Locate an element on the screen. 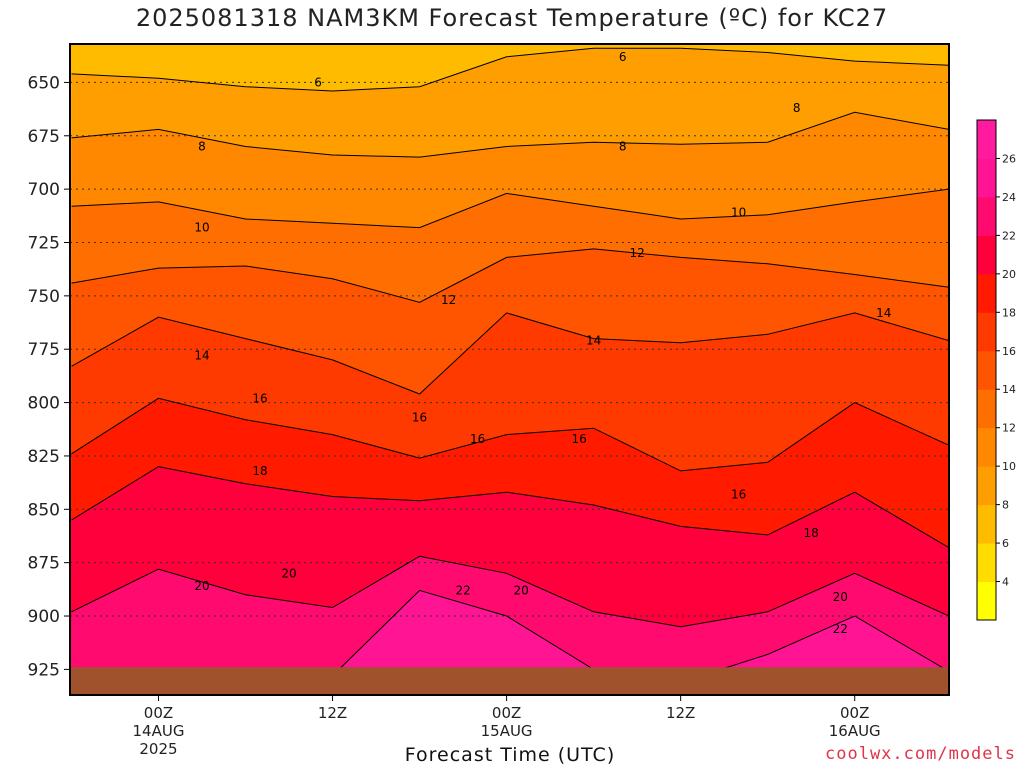  colorbar-frame is located at coordinates (986, 370).